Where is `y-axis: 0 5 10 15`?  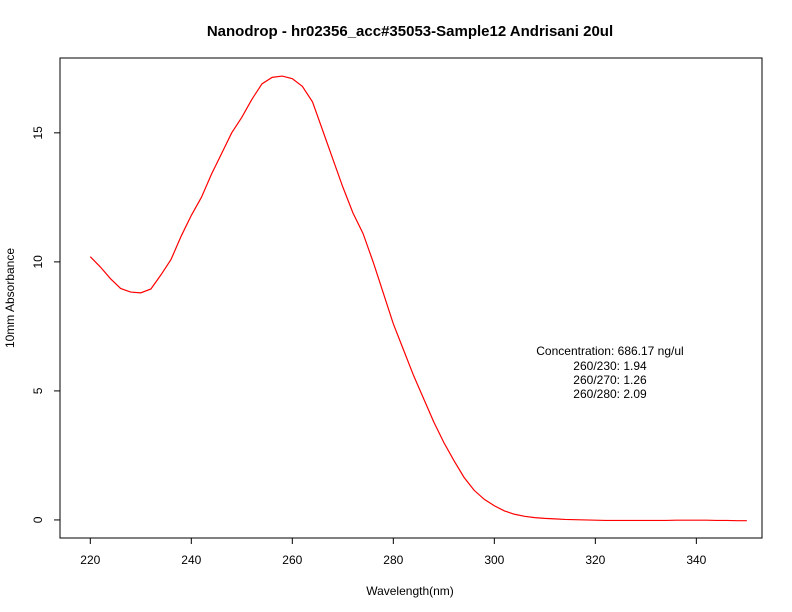
y-axis: 0 5 10 15 is located at coordinates (46, 324).